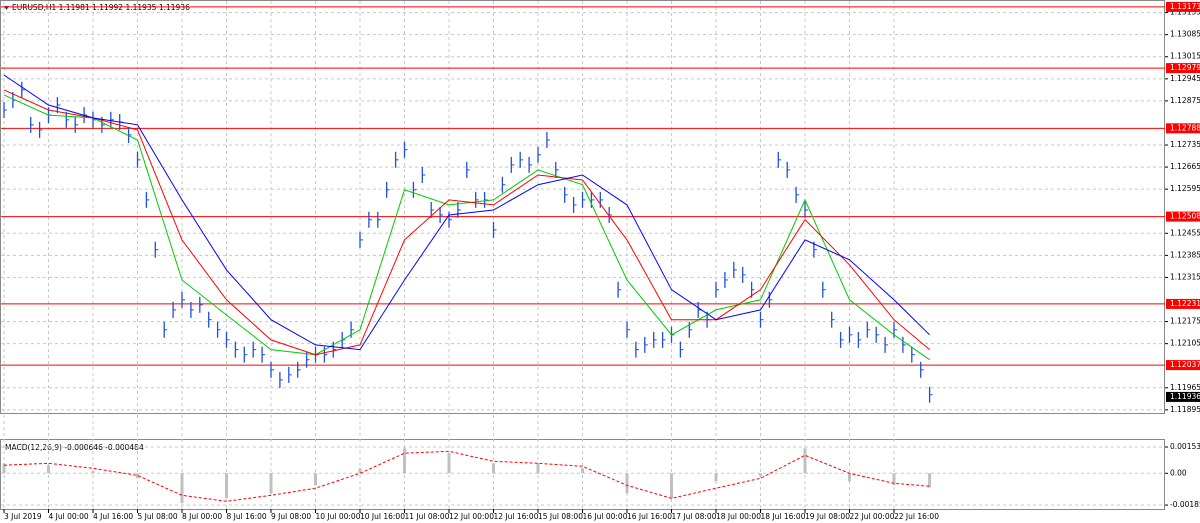 This screenshot has width=1200, height=523. I want to click on level-label: 1.12788, so click(1185, 127).